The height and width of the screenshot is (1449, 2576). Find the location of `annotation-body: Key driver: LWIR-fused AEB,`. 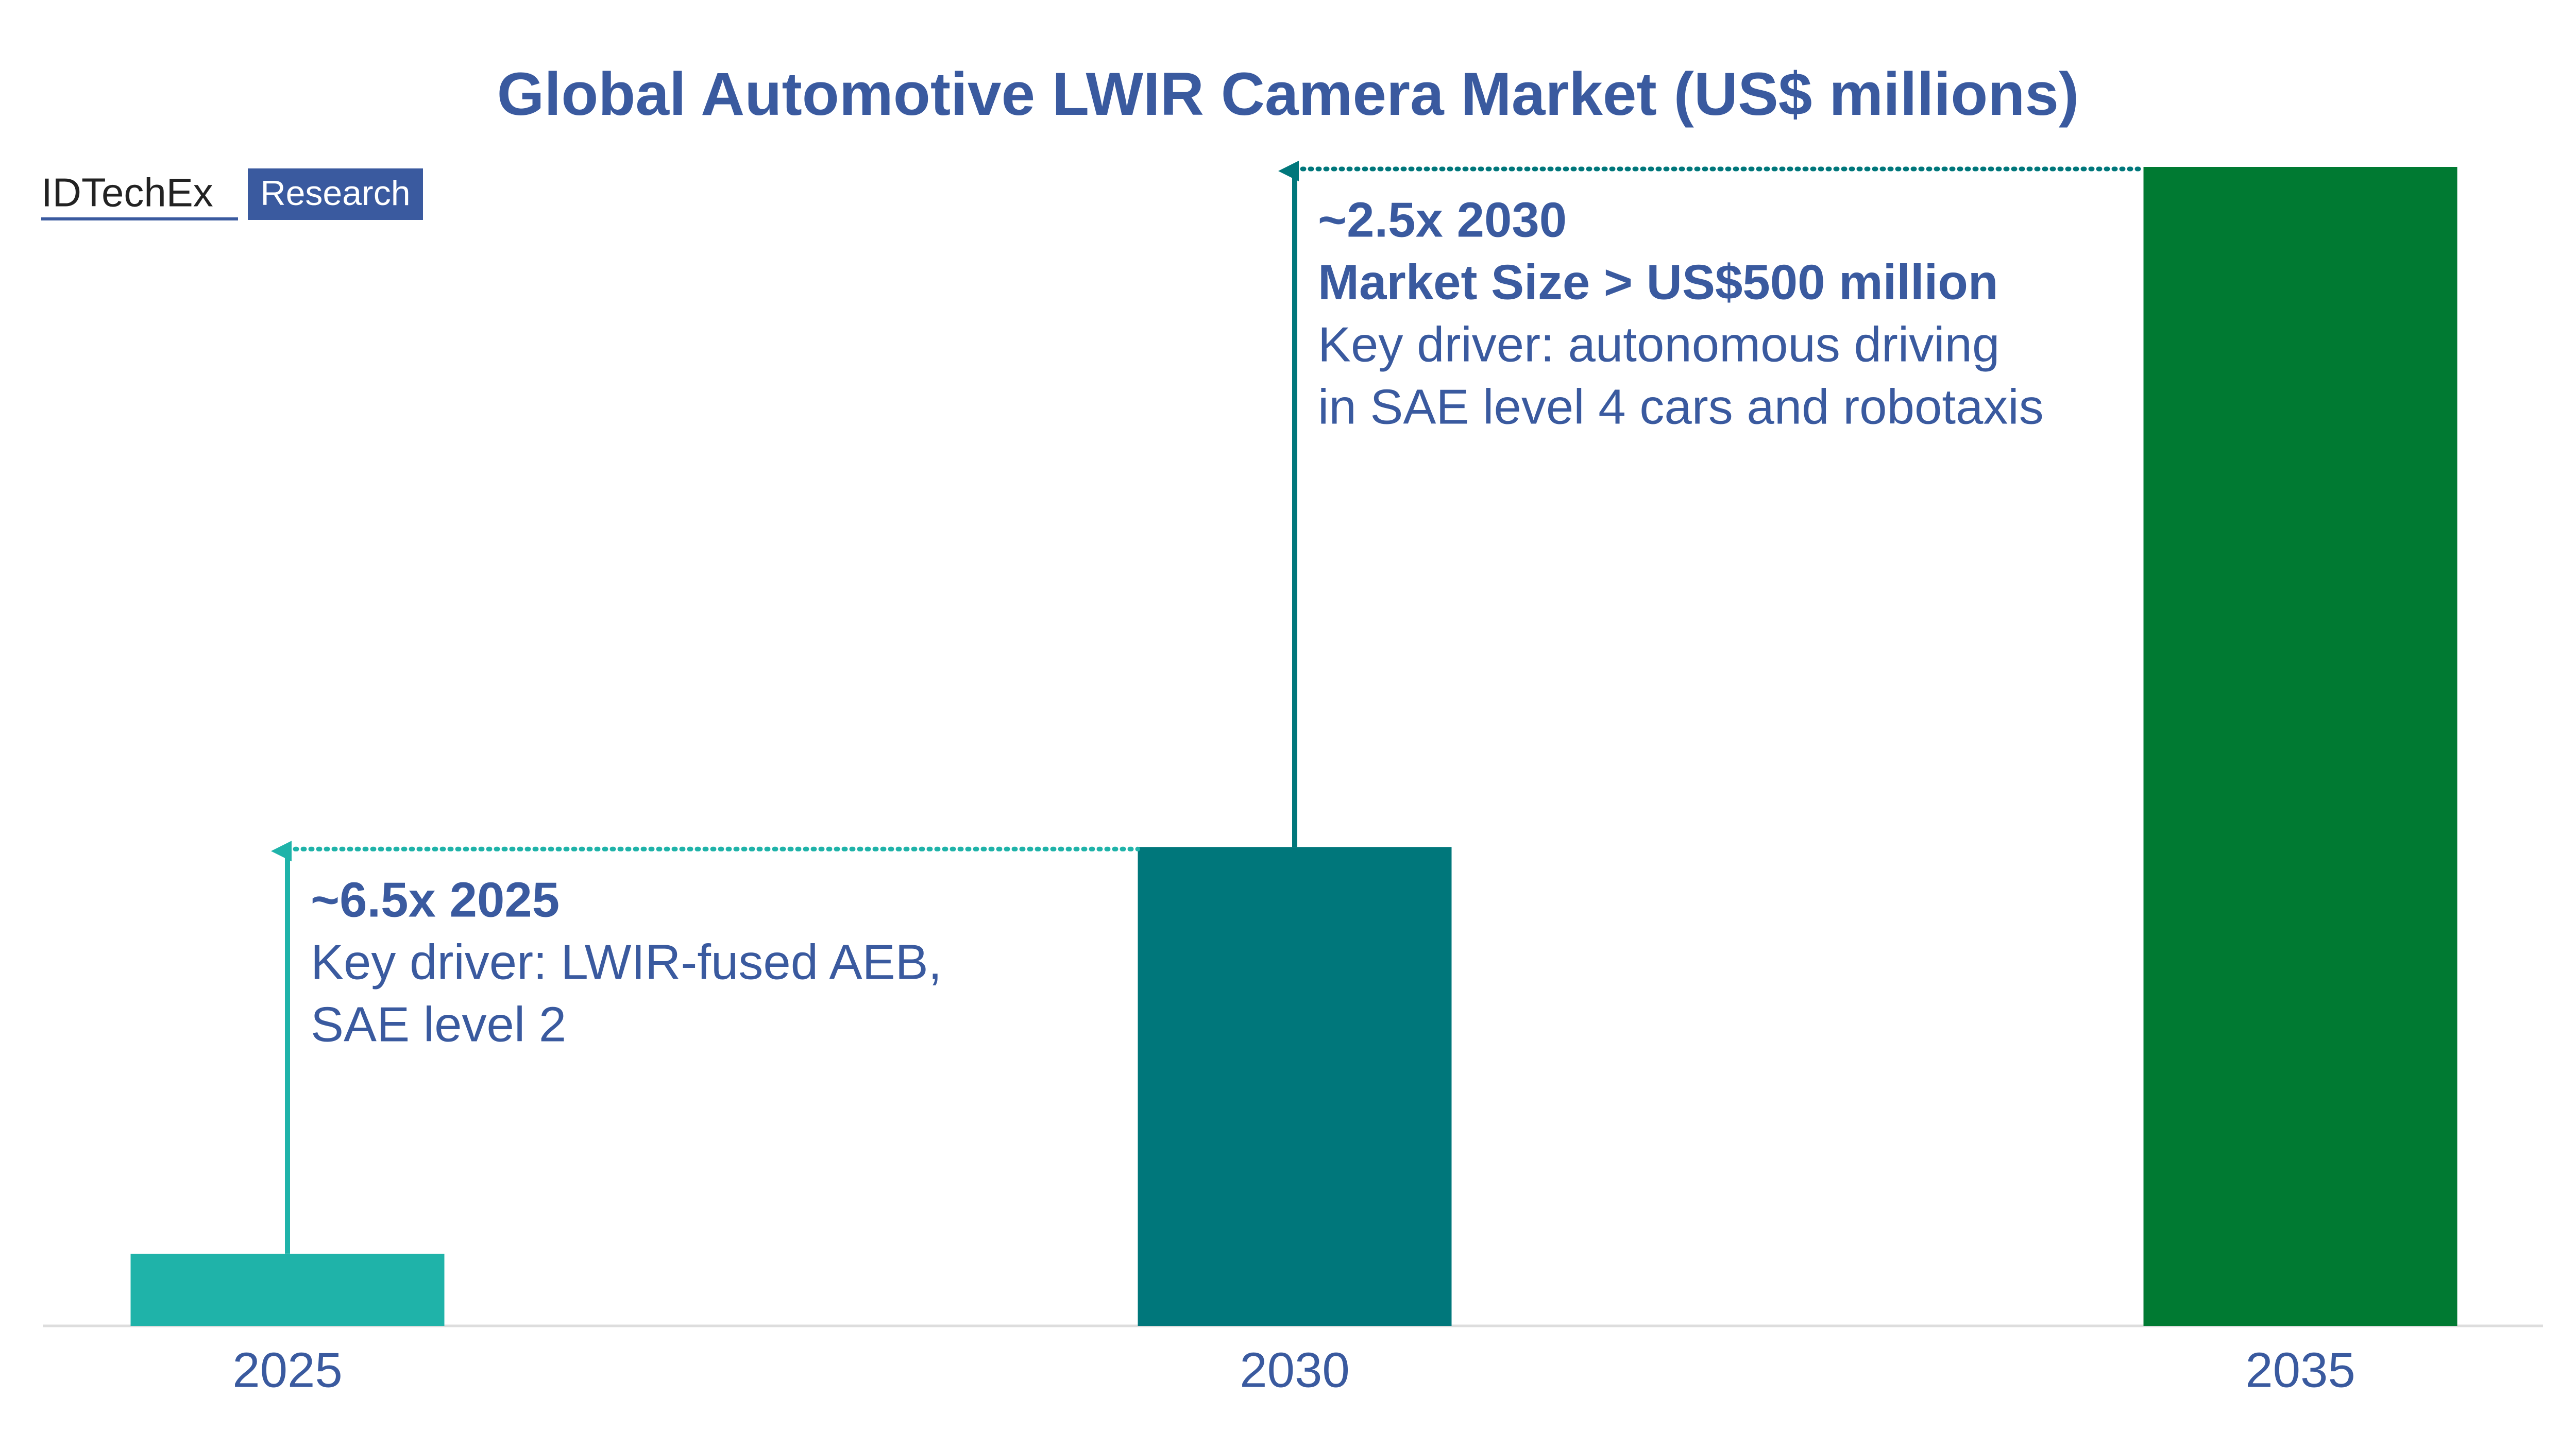

annotation-body: Key driver: LWIR-fused AEB, is located at coordinates (626, 962).